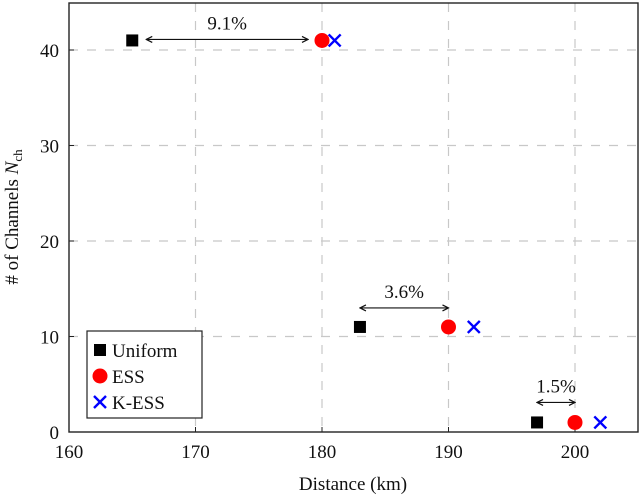  Describe the element at coordinates (49, 147) in the screenshot. I see `y-tick-label: 30` at that location.